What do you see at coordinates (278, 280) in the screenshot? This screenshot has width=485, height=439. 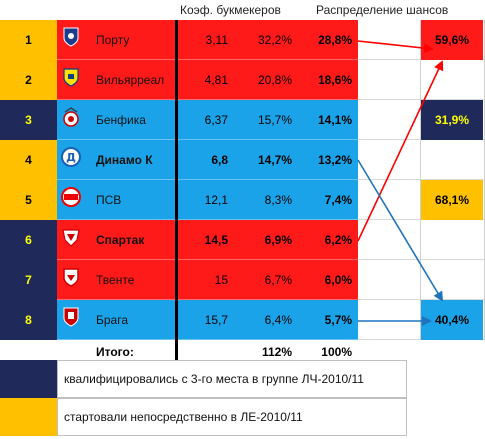 I see `implied-pct: 6,7%` at bounding box center [278, 280].